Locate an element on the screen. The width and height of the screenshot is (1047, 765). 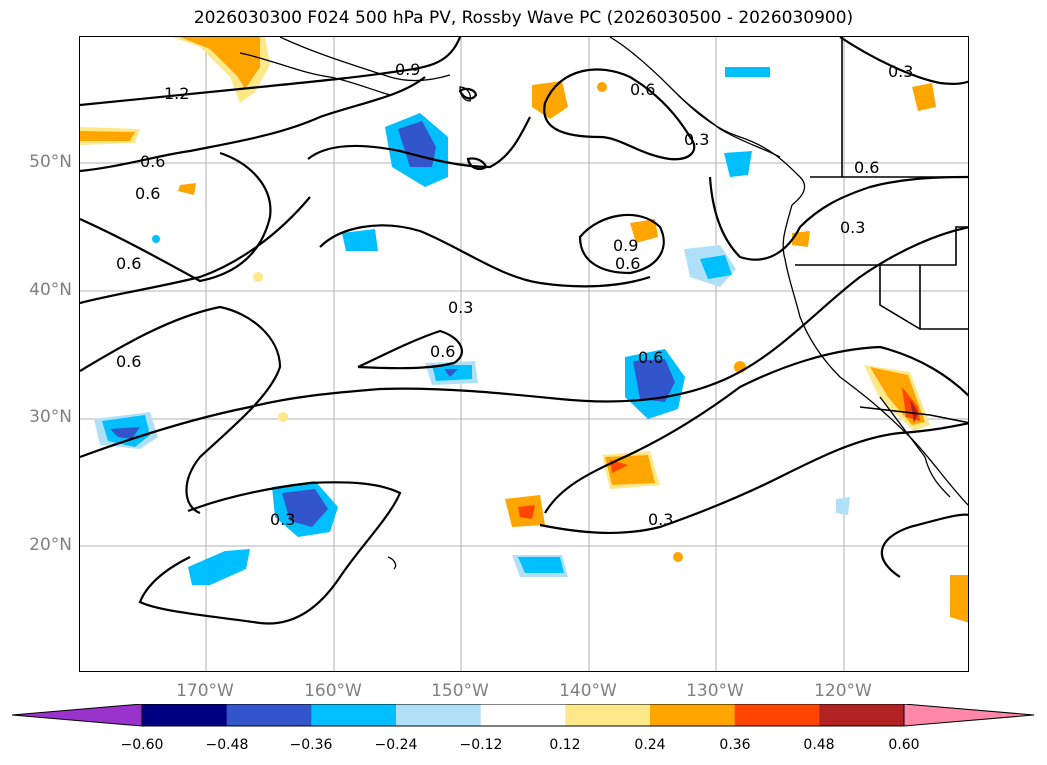
colorbar-tick-label: −0.36 is located at coordinates (311, 745).